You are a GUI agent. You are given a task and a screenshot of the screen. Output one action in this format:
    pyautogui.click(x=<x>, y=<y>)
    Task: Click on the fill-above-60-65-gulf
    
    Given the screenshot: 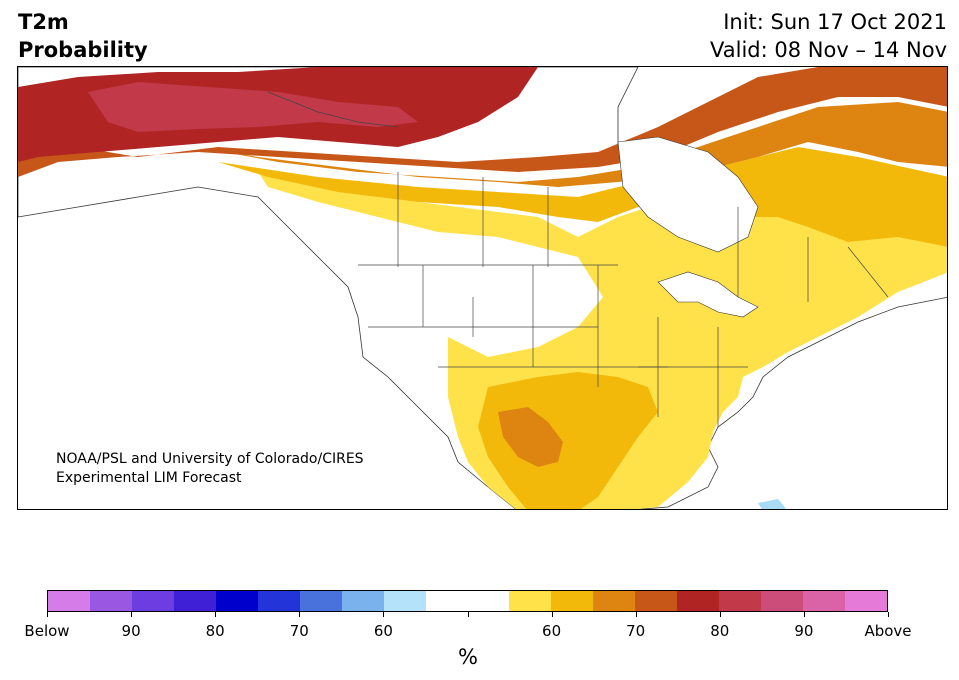 What is the action you would take?
    pyautogui.click(x=593, y=412)
    